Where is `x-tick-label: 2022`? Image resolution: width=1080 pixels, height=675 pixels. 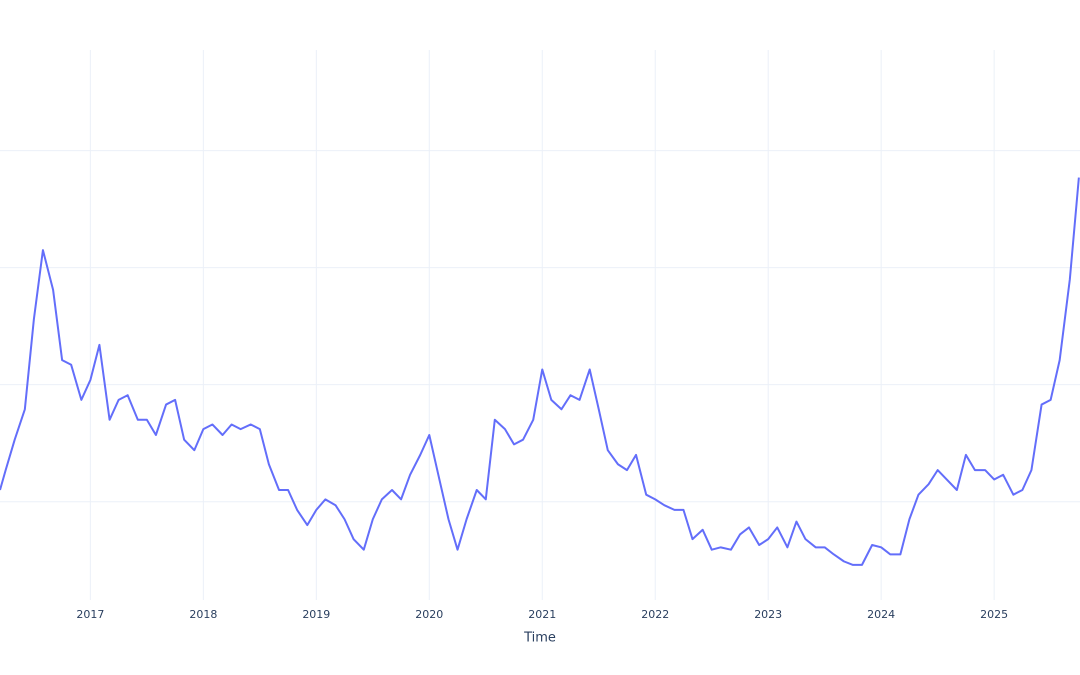
x-tick-label: 2022 is located at coordinates (655, 614).